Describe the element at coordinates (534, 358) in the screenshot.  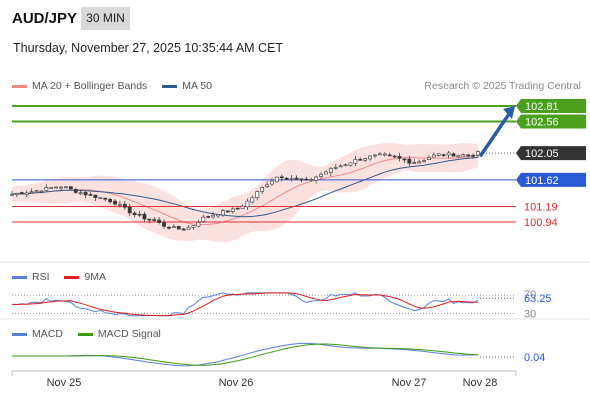
I see `macd-value-label: 0.04` at that location.